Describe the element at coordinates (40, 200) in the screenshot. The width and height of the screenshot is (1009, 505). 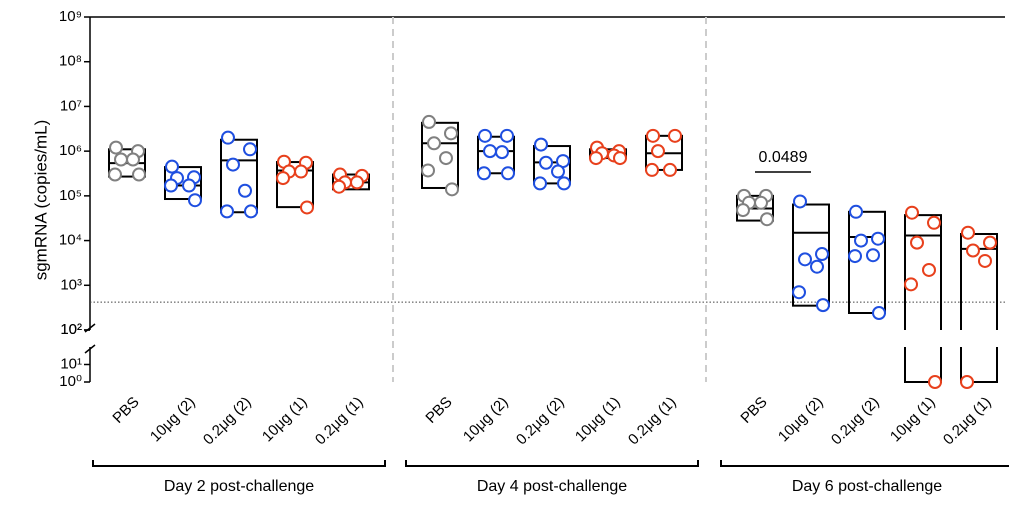
I see `y-axis-label: sgmRNA (copies/mL)` at that location.